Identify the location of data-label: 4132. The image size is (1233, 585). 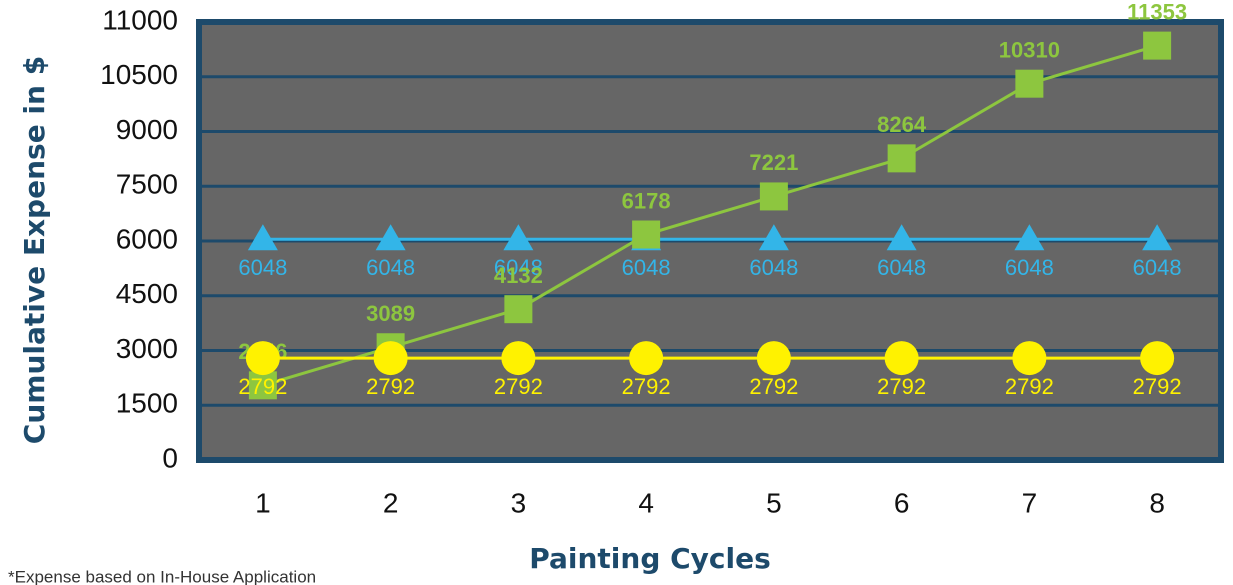
(518, 275).